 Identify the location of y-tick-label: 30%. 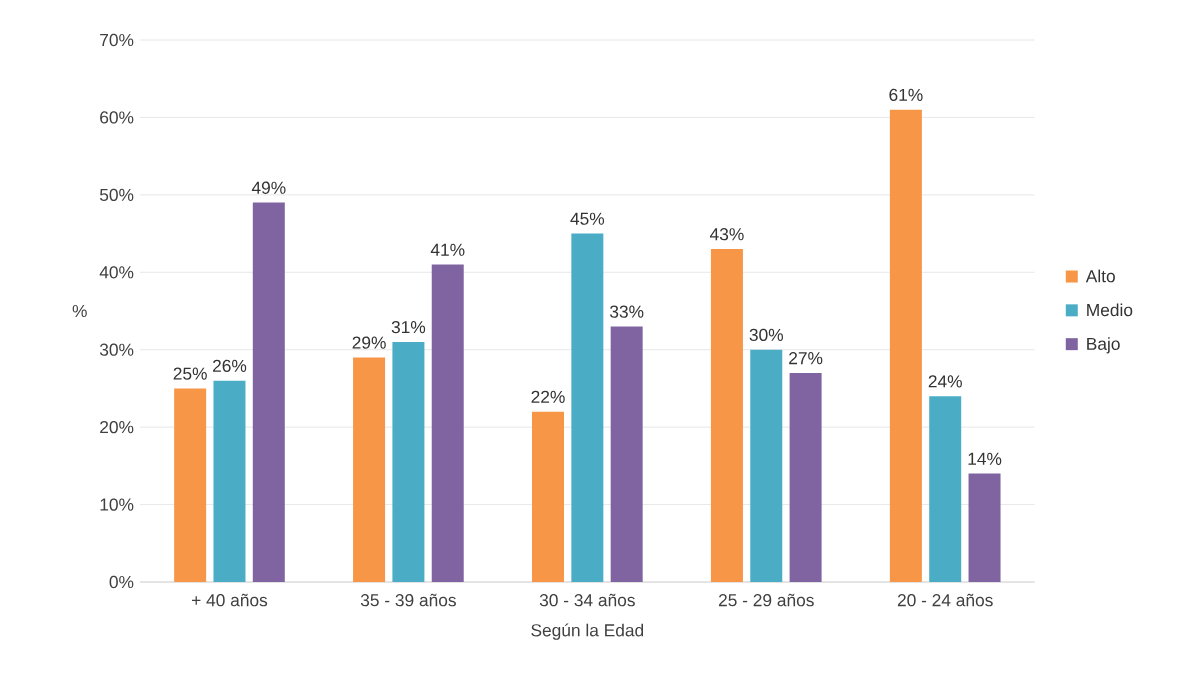
(116, 349).